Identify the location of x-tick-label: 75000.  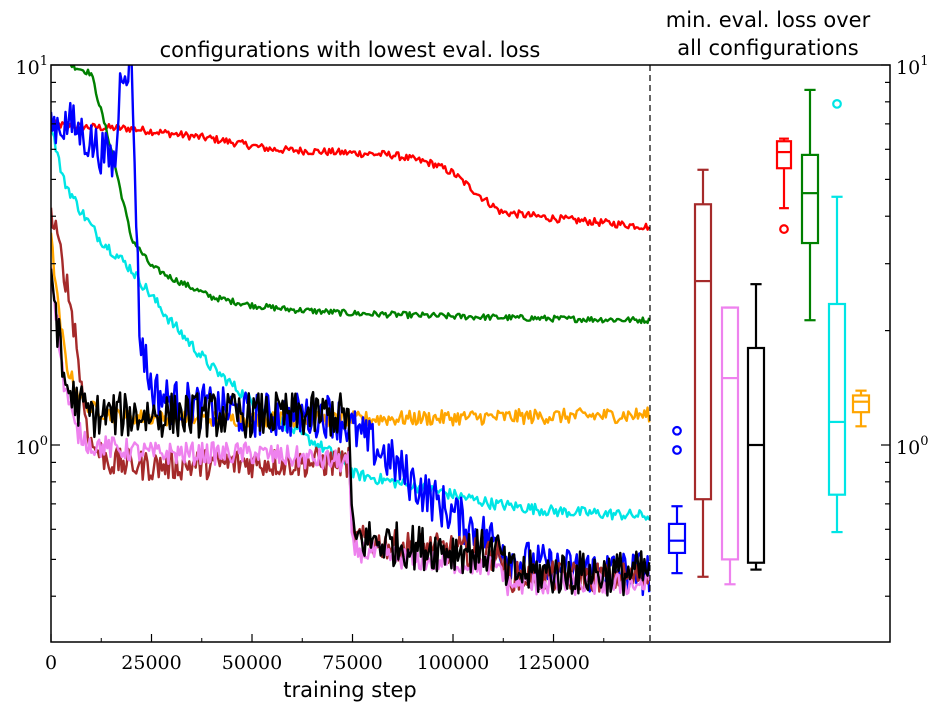
(352, 663).